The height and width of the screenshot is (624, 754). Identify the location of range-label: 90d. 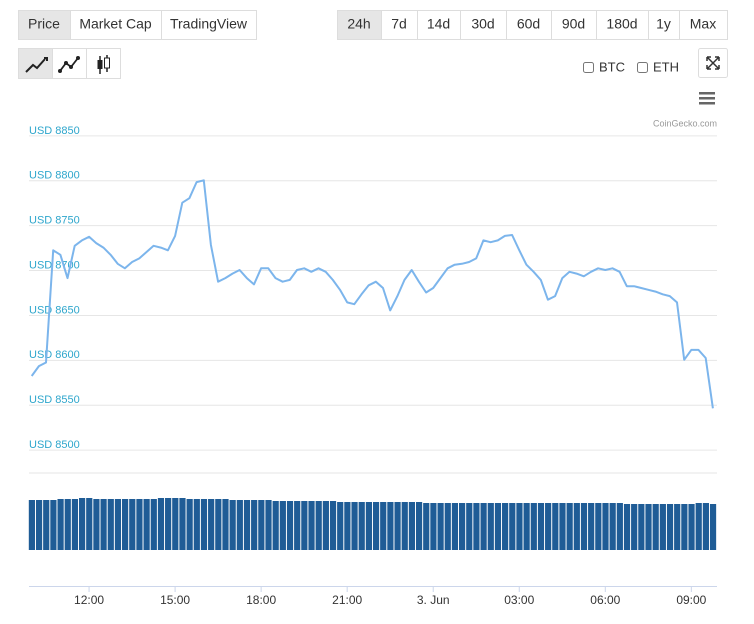
(573, 24).